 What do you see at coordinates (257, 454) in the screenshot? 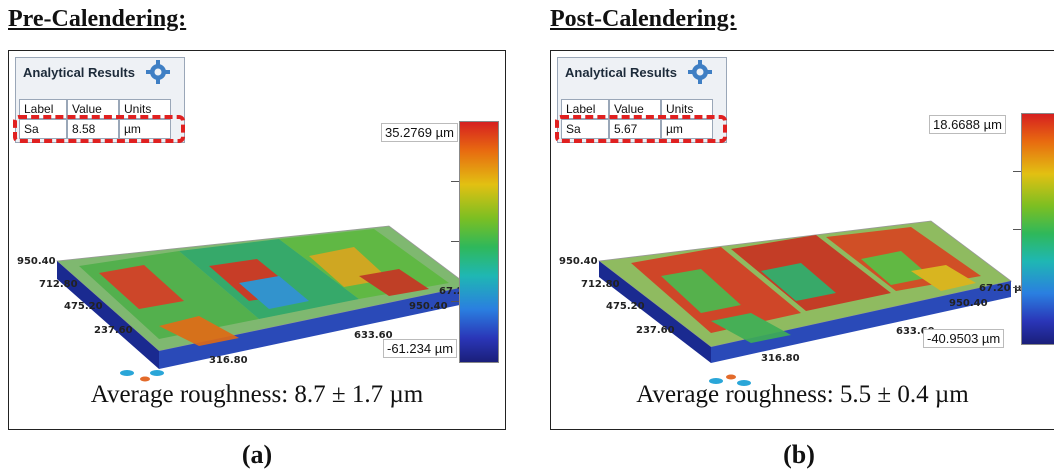
I see `panel-label-a: (a)` at bounding box center [257, 454].